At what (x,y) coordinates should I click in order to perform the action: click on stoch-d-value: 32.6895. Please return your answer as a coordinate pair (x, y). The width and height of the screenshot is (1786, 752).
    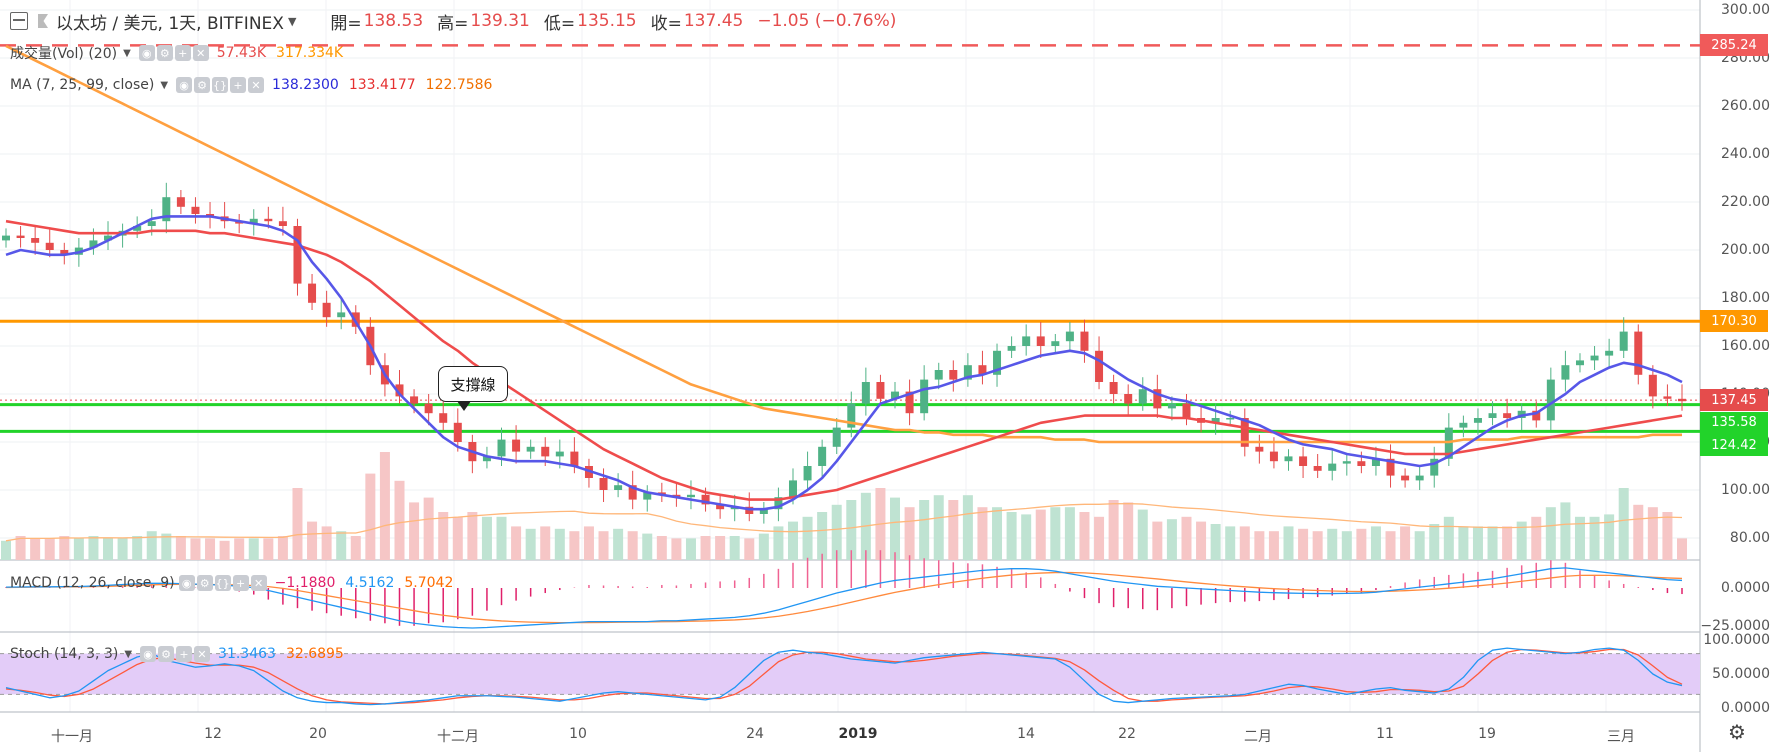
    Looking at the image, I should click on (314, 654).